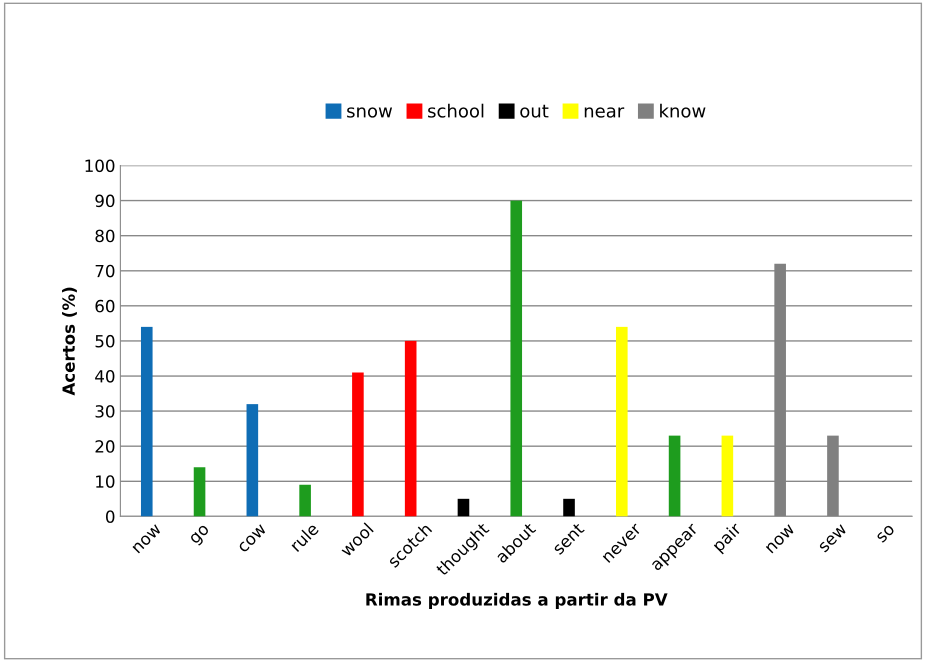 Image resolution: width=926 pixels, height=662 pixels. Describe the element at coordinates (69, 342) in the screenshot. I see `y-axis-title: Acertos (%)` at that location.